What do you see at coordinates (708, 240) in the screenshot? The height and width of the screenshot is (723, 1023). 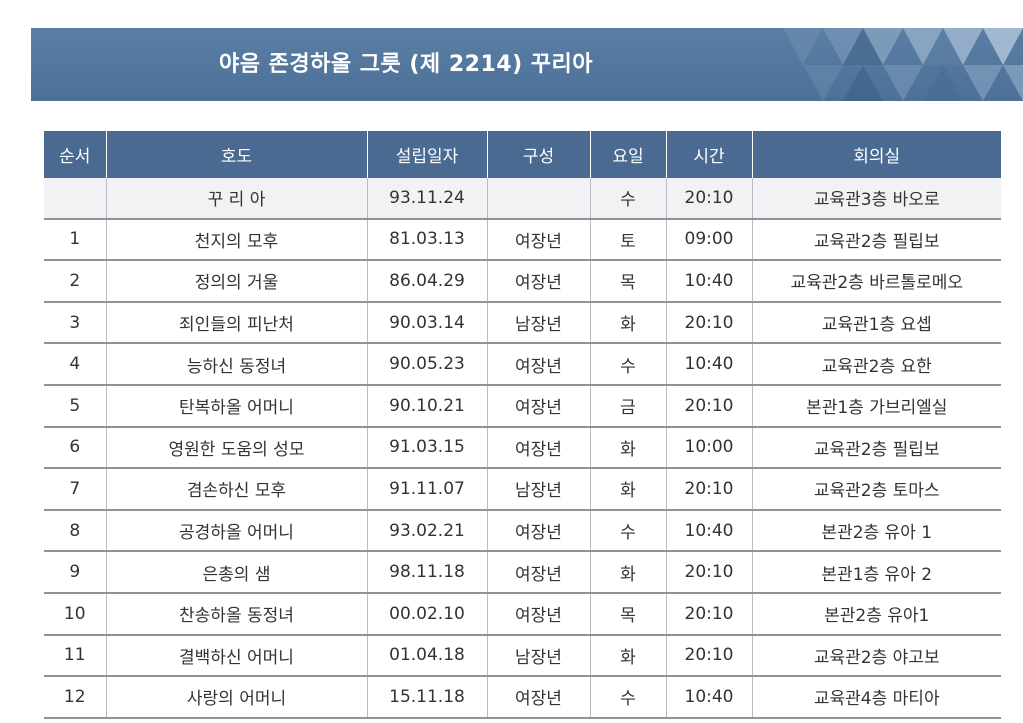 I see `cell-time: 09:00` at bounding box center [708, 240].